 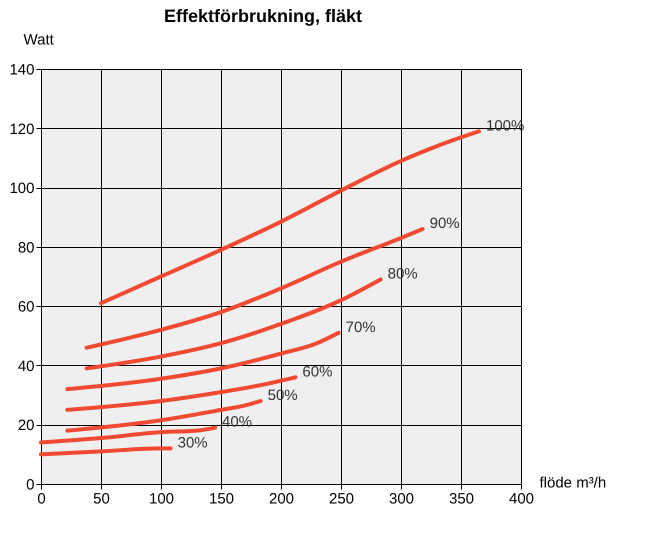 I want to click on chart-title: Effektförbrukning, fläkt, so click(x=263, y=16).